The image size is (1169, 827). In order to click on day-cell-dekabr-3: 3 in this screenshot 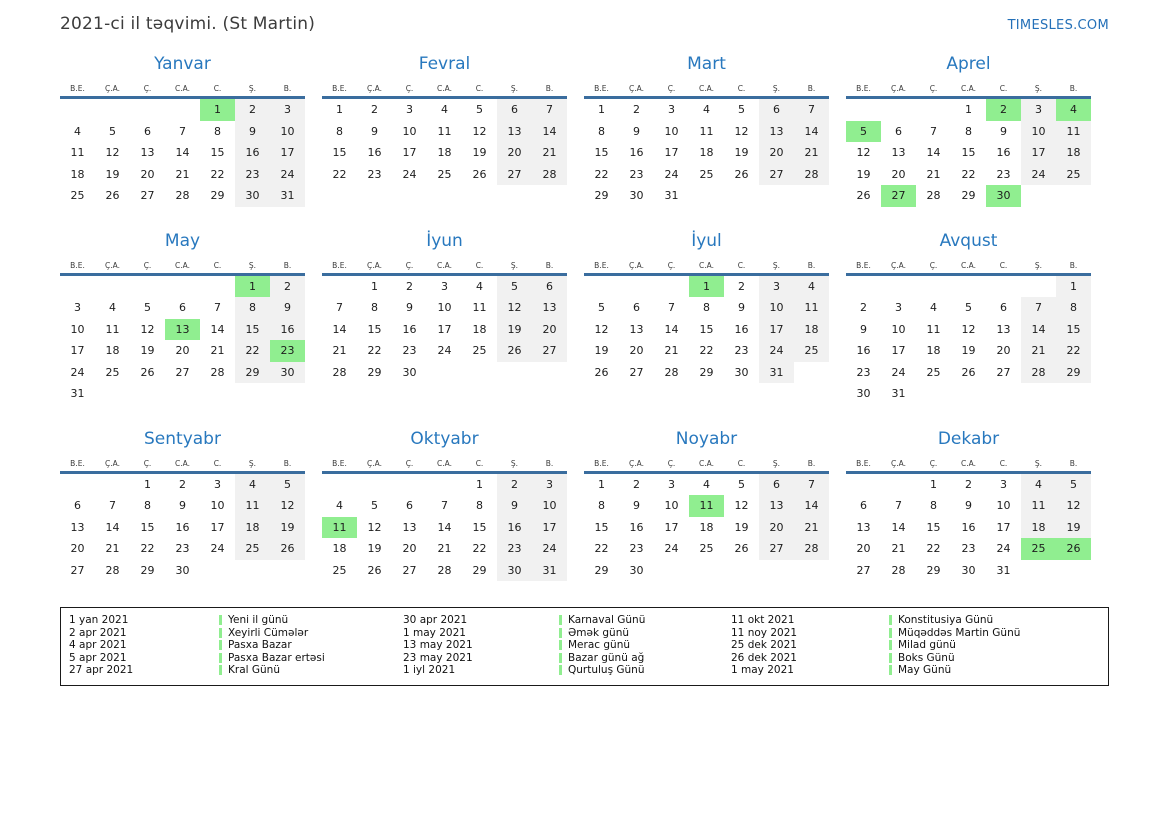, I will do `click(1003, 484)`.